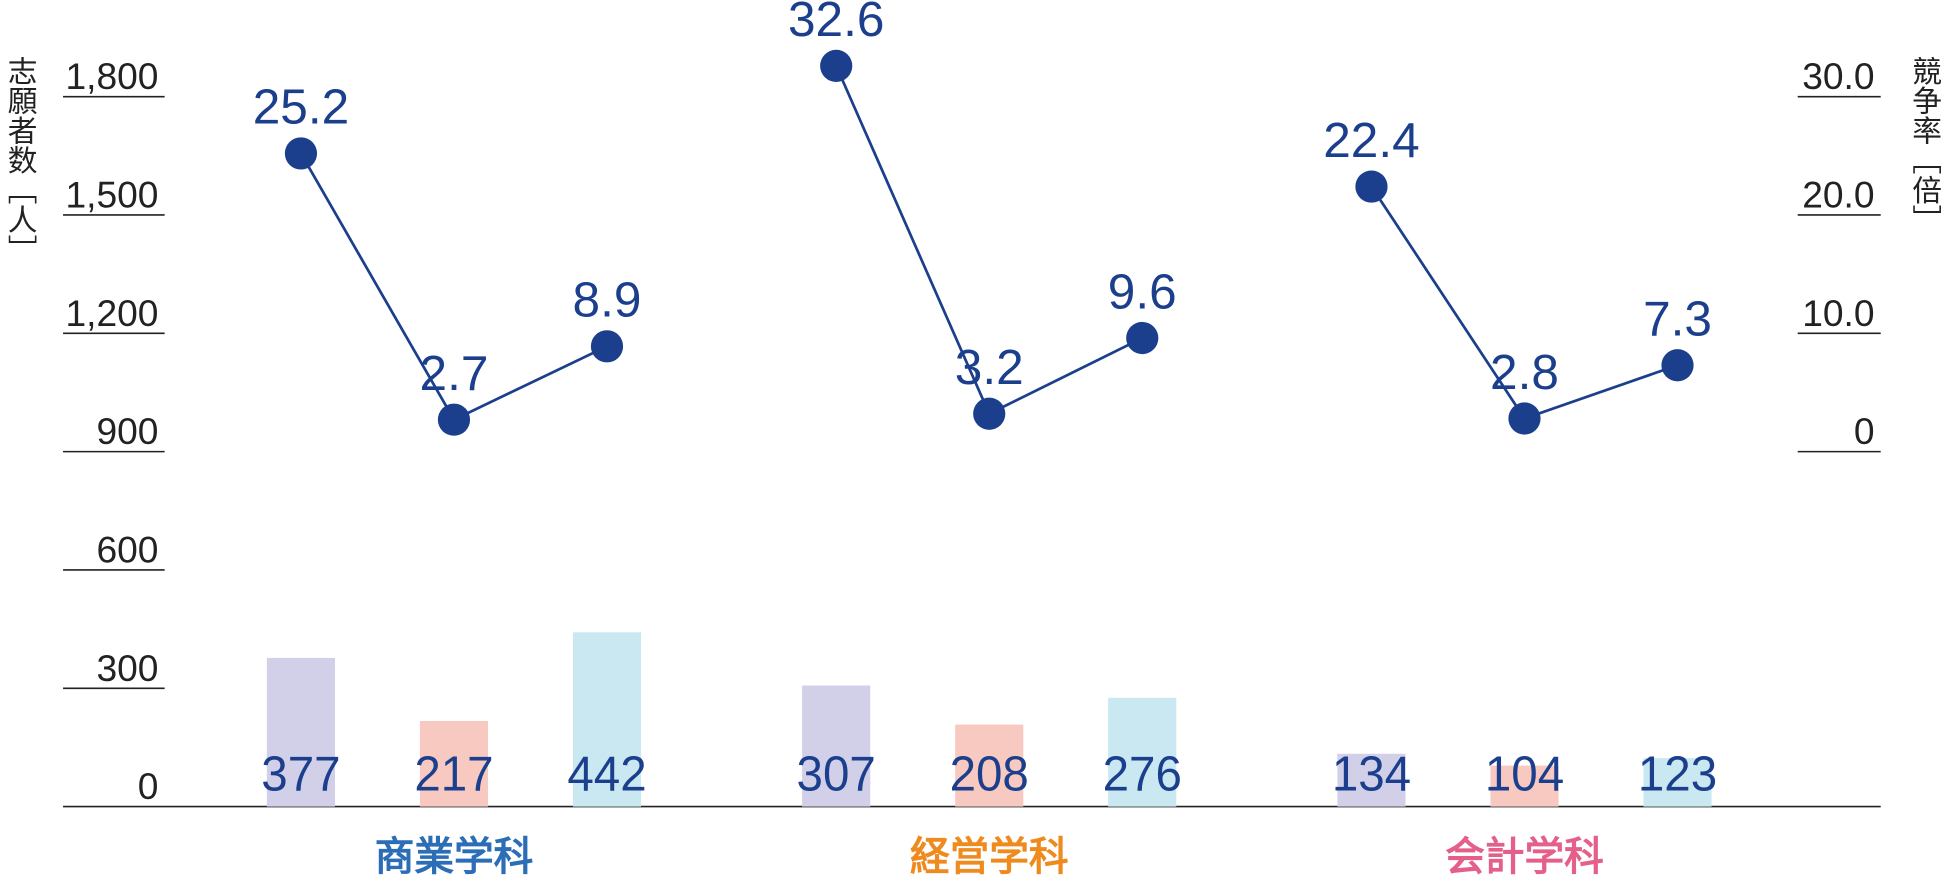 The width and height of the screenshot is (1945, 876). I want to click on y-tick-label: 600, so click(127, 550).